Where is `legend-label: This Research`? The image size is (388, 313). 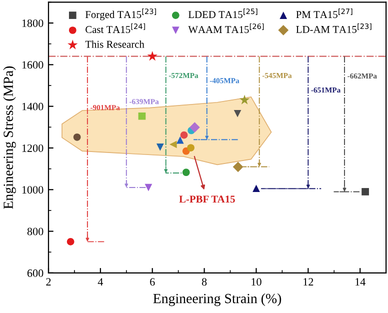 legend-label: This Research is located at coordinates (114, 44).